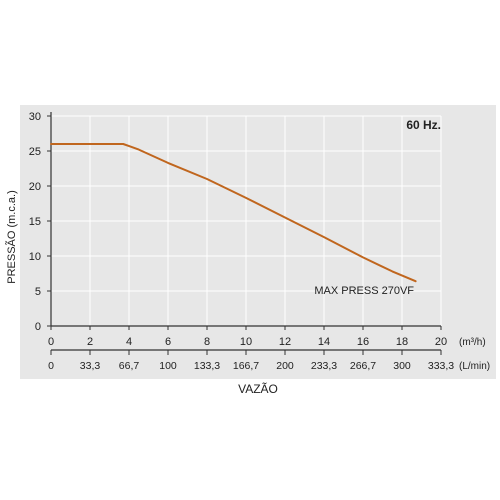 The width and height of the screenshot is (500, 500). What do you see at coordinates (423, 125) in the screenshot?
I see `frequency-label: 60 Hz.` at bounding box center [423, 125].